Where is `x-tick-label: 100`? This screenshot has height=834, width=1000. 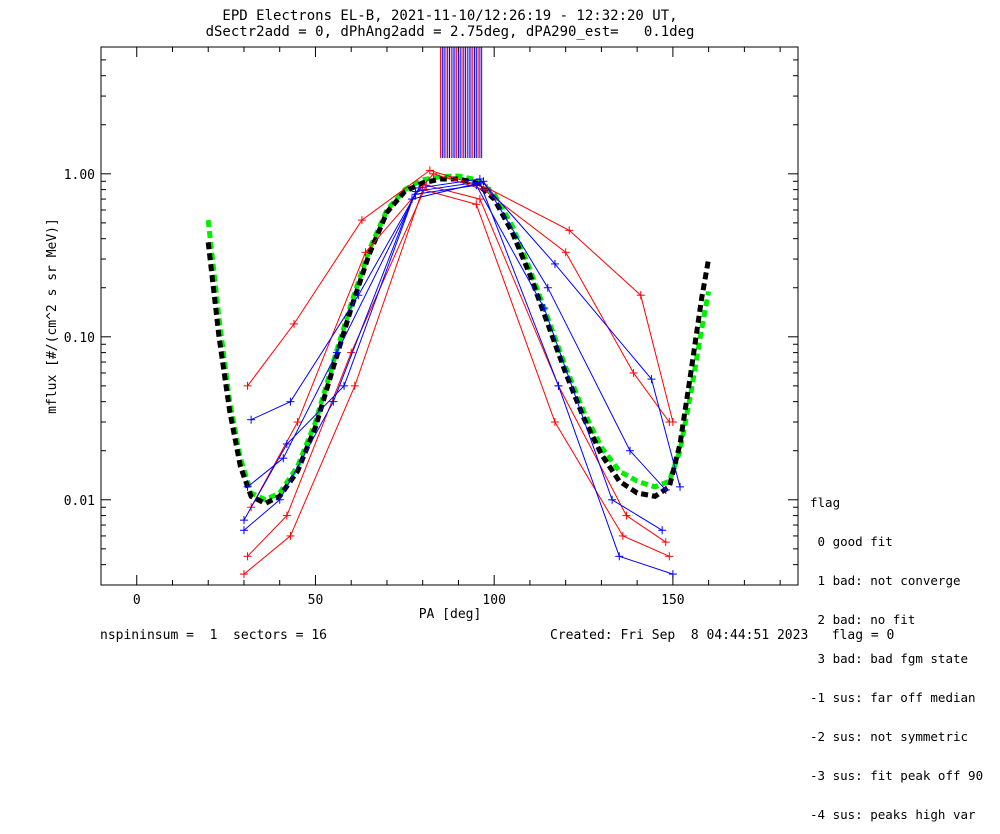
x-tick-label: 100 is located at coordinates (493, 600).